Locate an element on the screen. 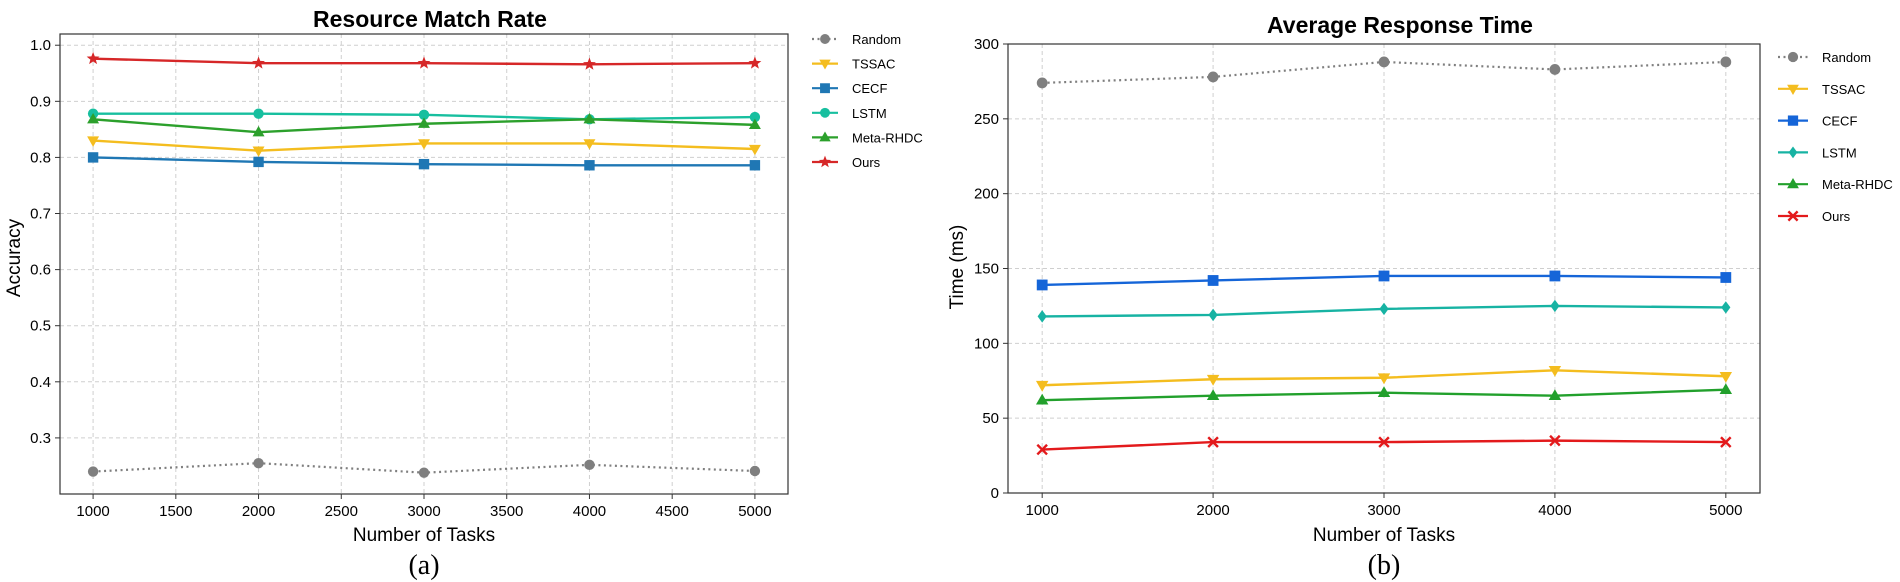  y-tick-label: 250 is located at coordinates (986, 119).